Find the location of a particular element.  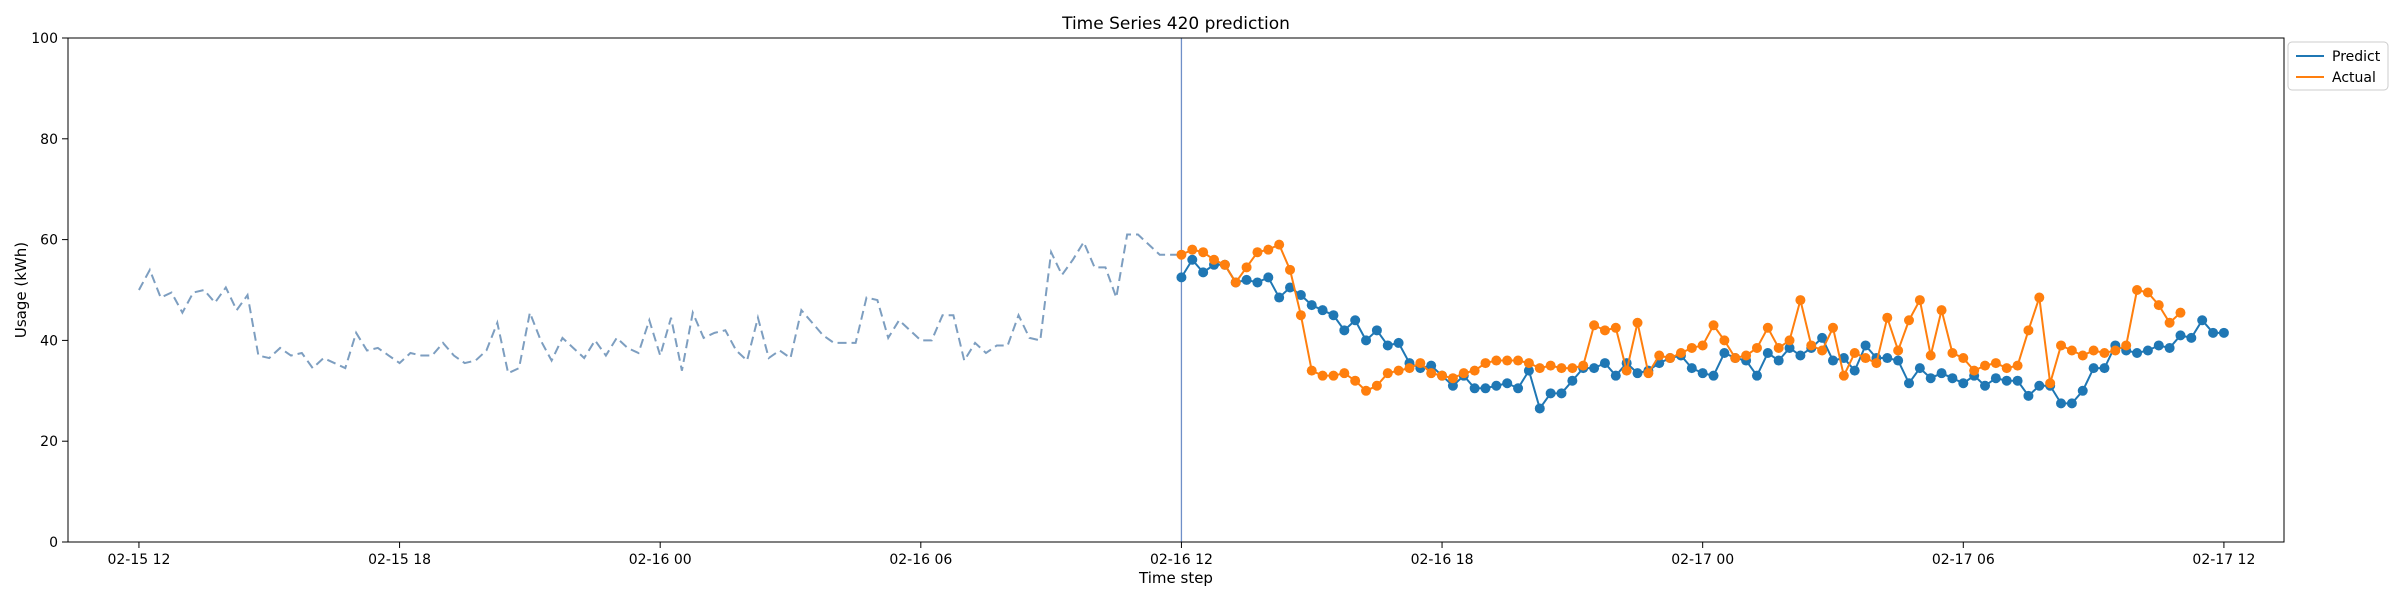

y-tick-label: 60 is located at coordinates (49, 241).